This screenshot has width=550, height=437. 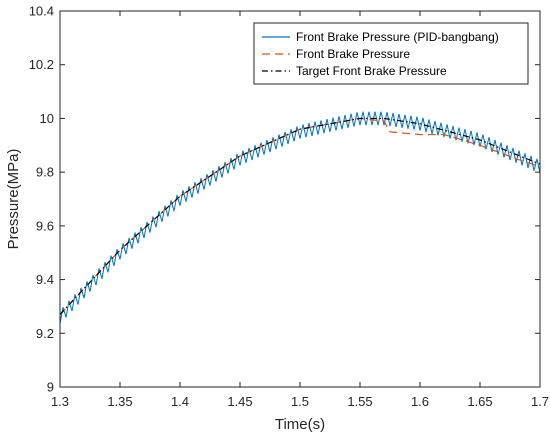 I want to click on x-tick-label: 1.6, so click(x=420, y=401).